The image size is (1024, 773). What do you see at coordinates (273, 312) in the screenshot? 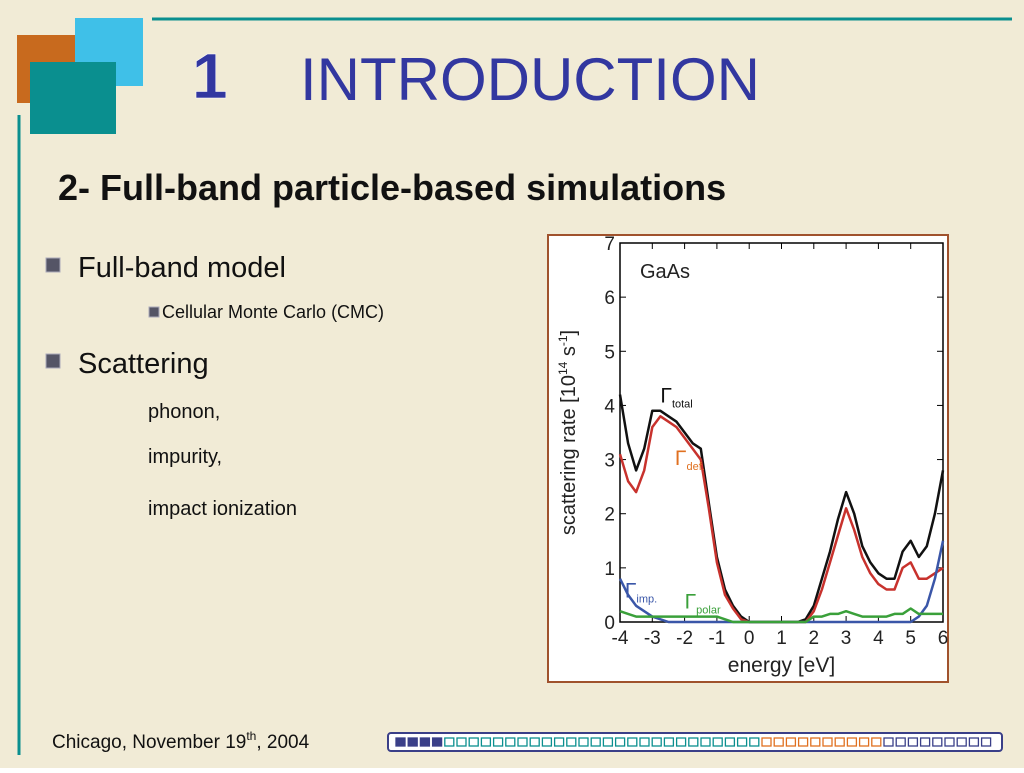
I see `sub-bullet: Cellular Monte Carlo (CMC)` at bounding box center [273, 312].